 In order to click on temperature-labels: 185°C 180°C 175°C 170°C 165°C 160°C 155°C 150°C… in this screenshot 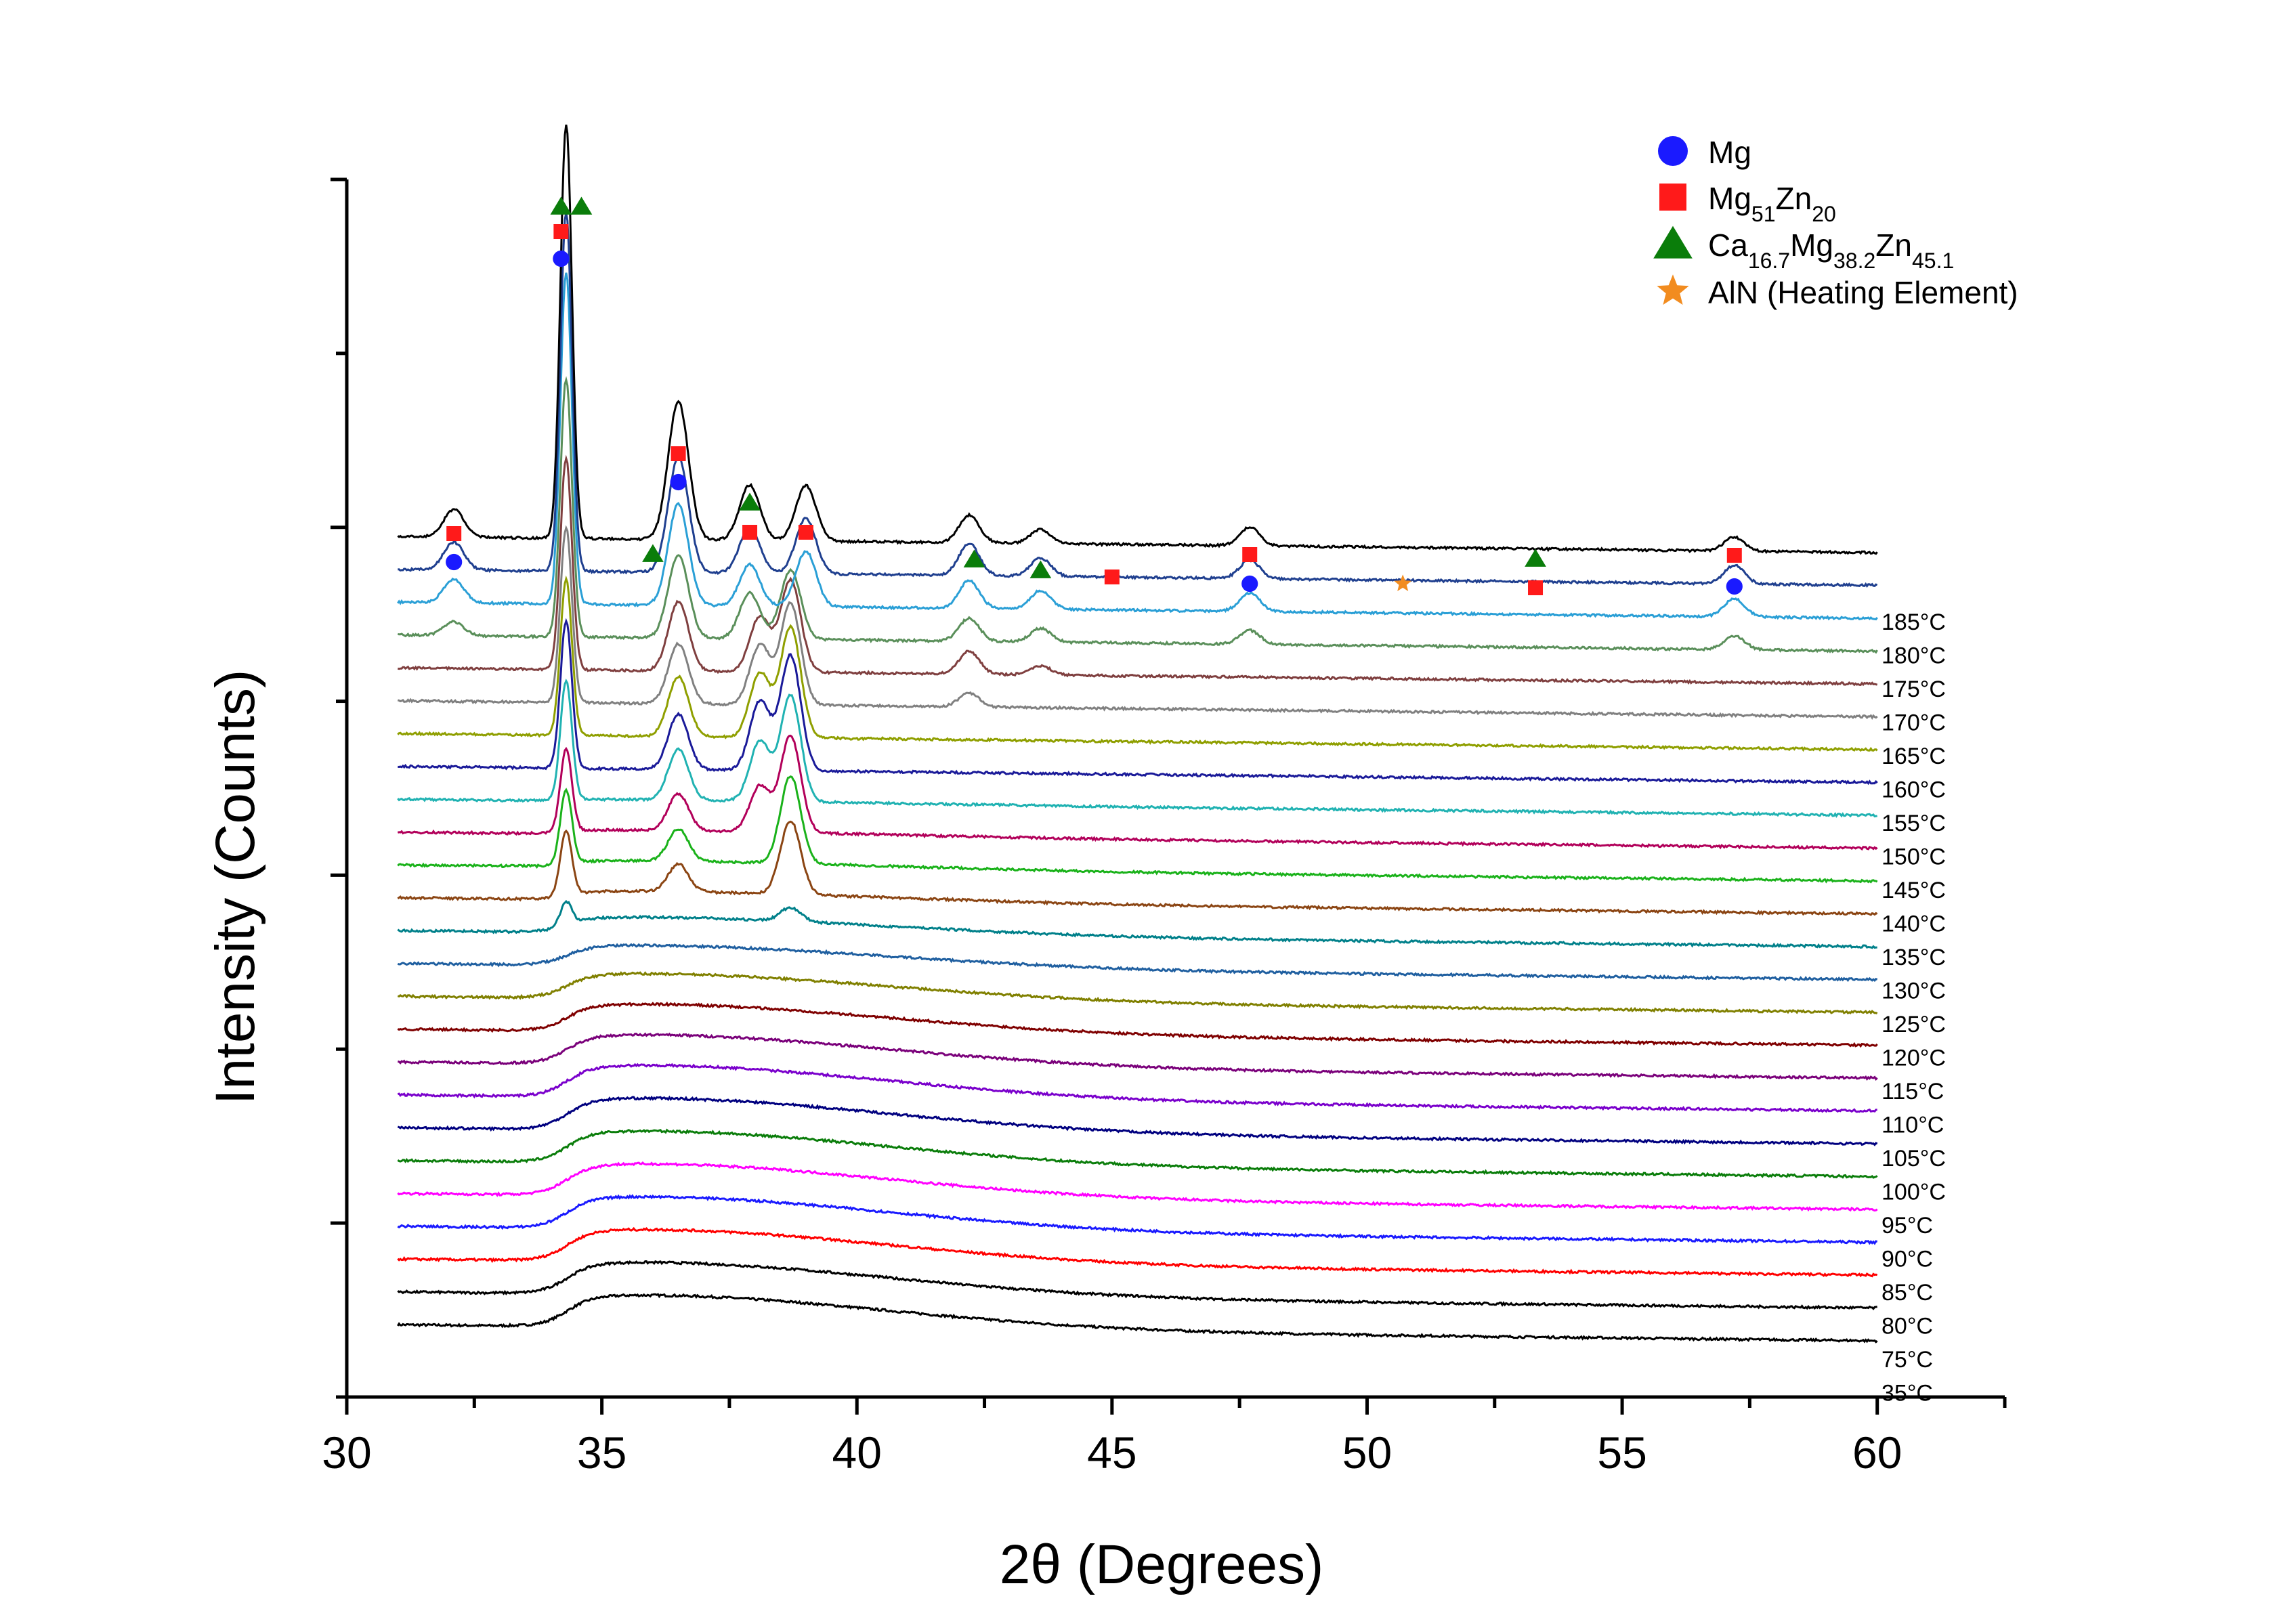, I will do `click(1914, 1007)`.